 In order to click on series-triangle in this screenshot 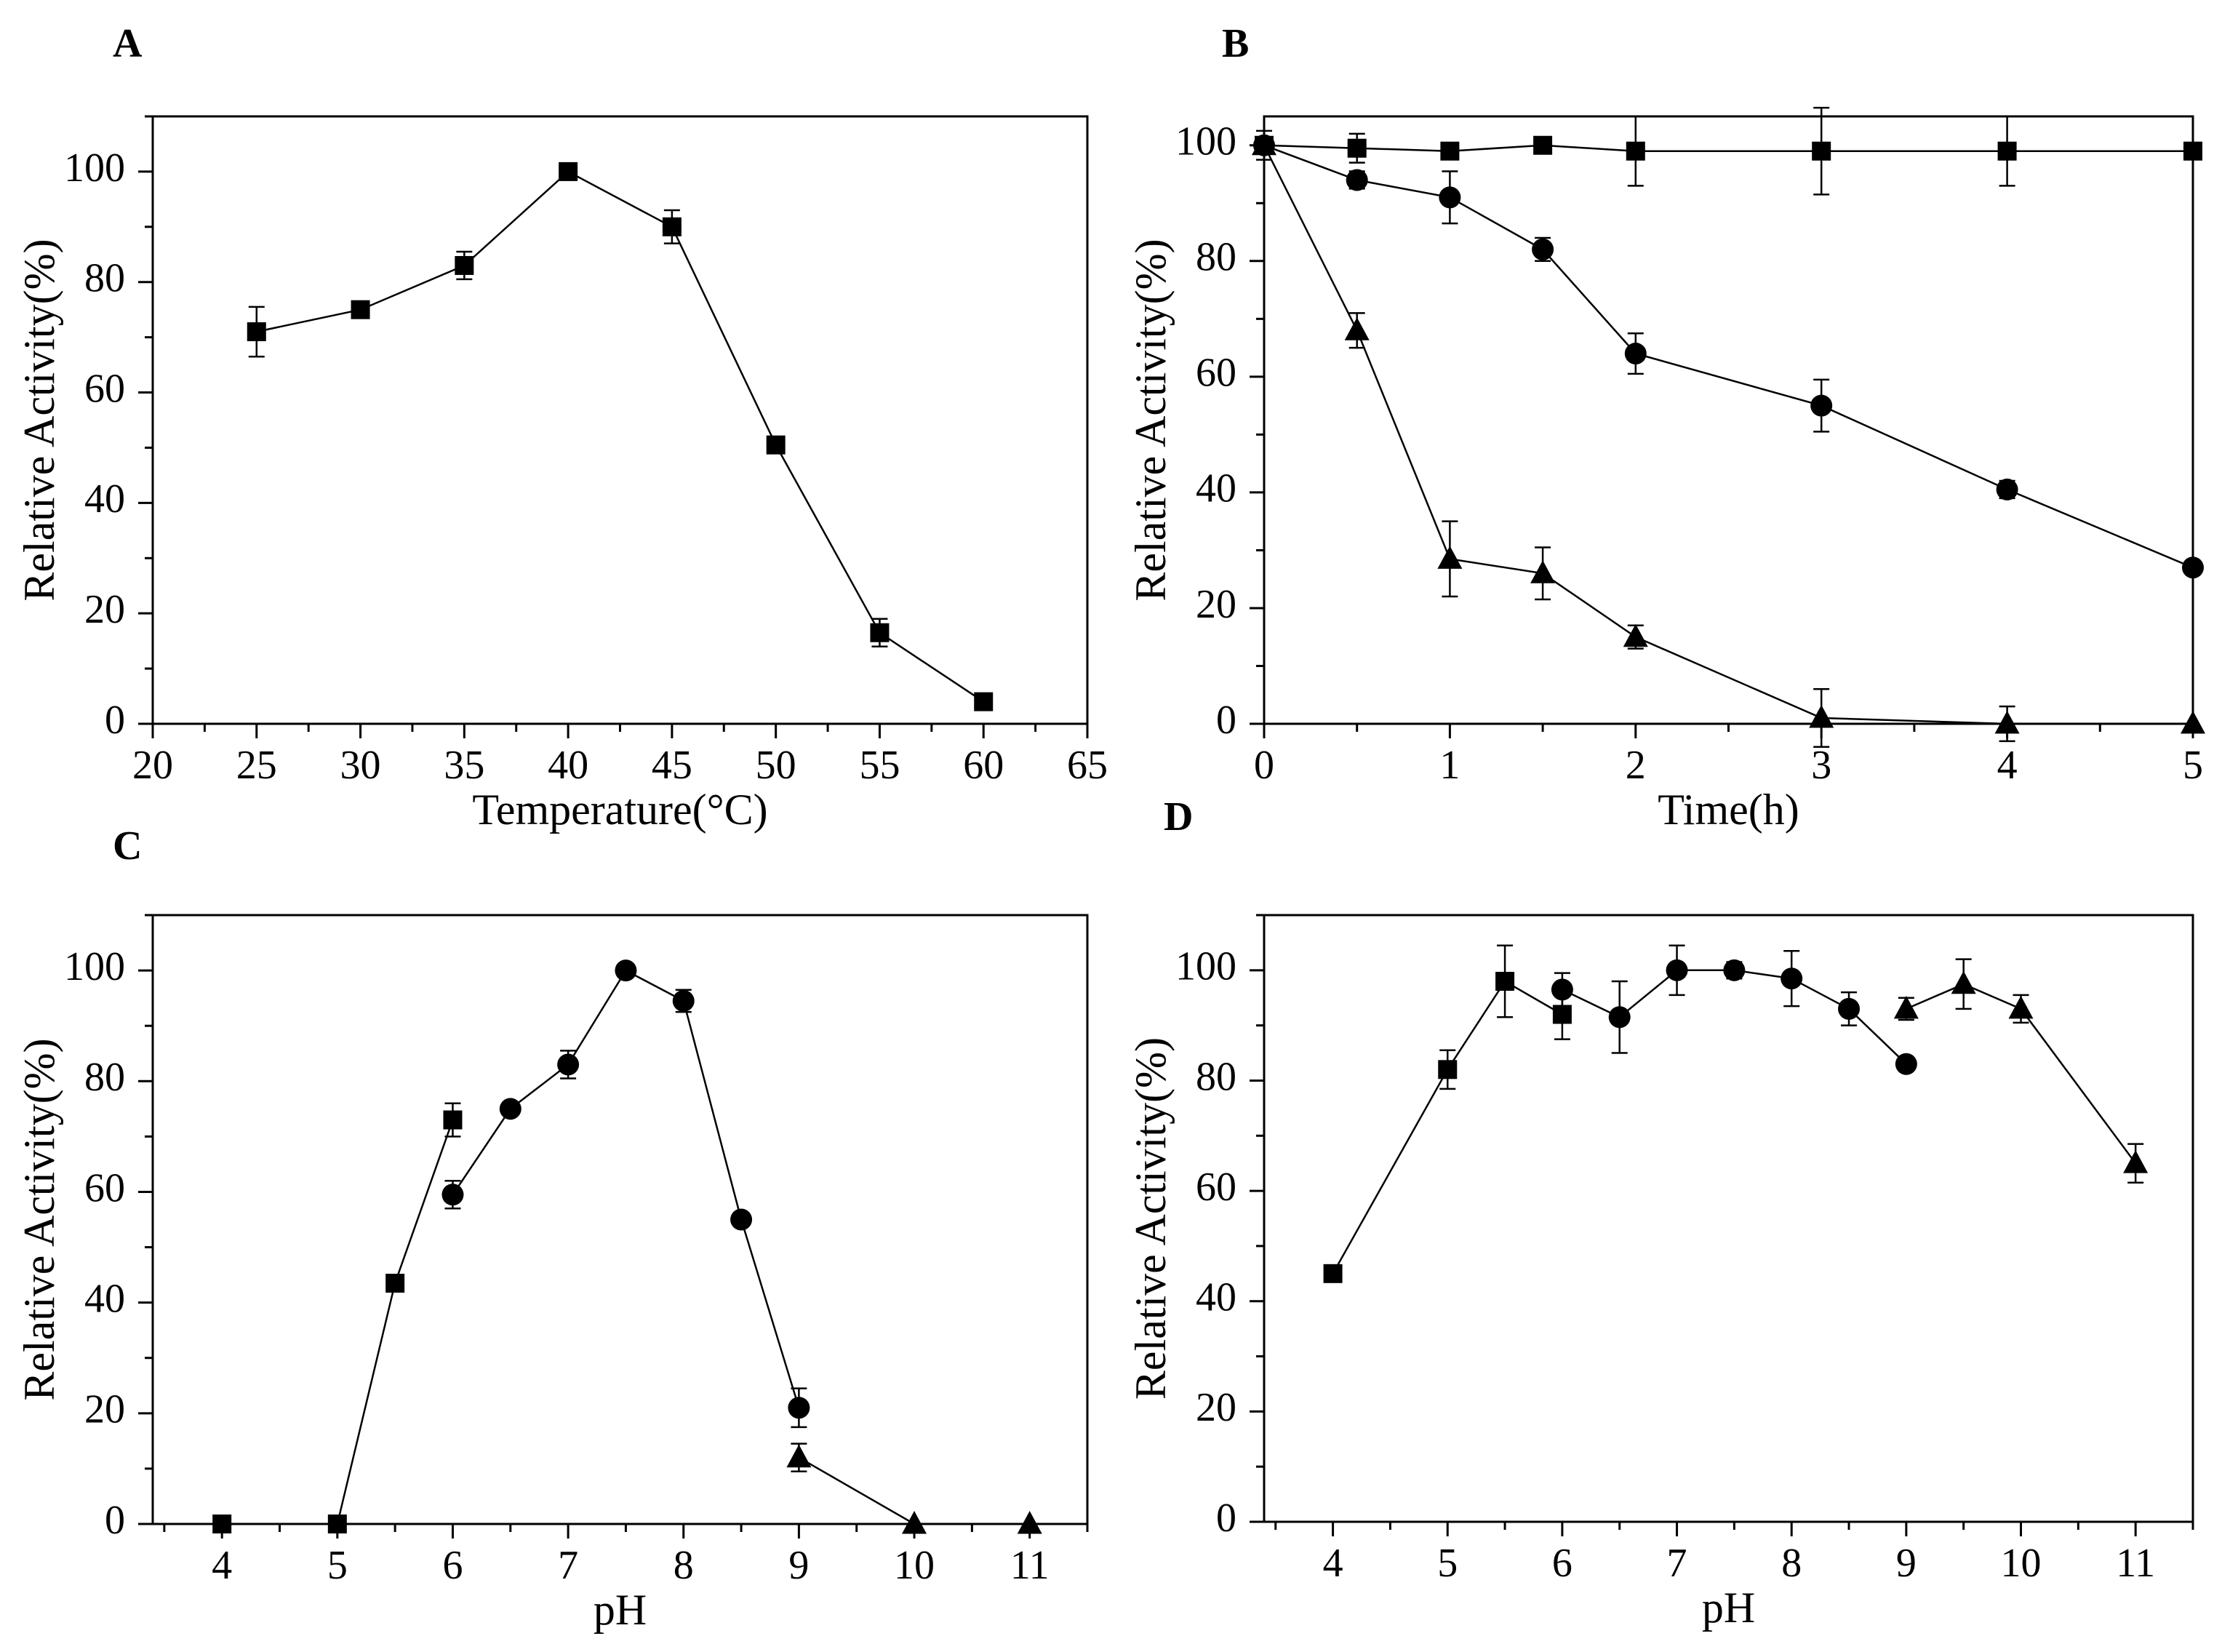, I will do `click(2021, 1071)`.